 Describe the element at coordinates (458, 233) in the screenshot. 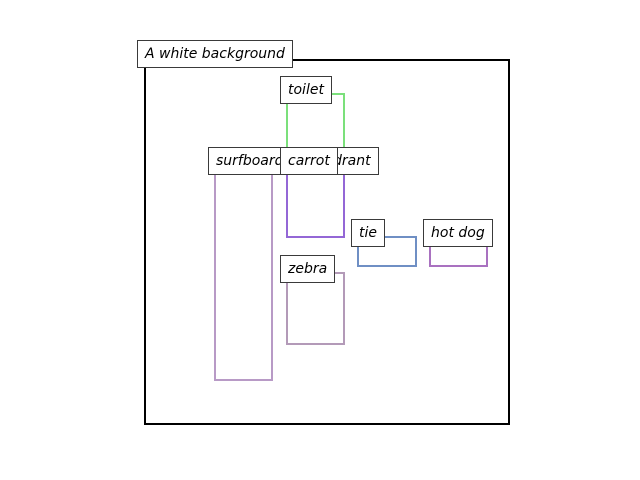

I see `hot-dog-label: hot dog` at that location.